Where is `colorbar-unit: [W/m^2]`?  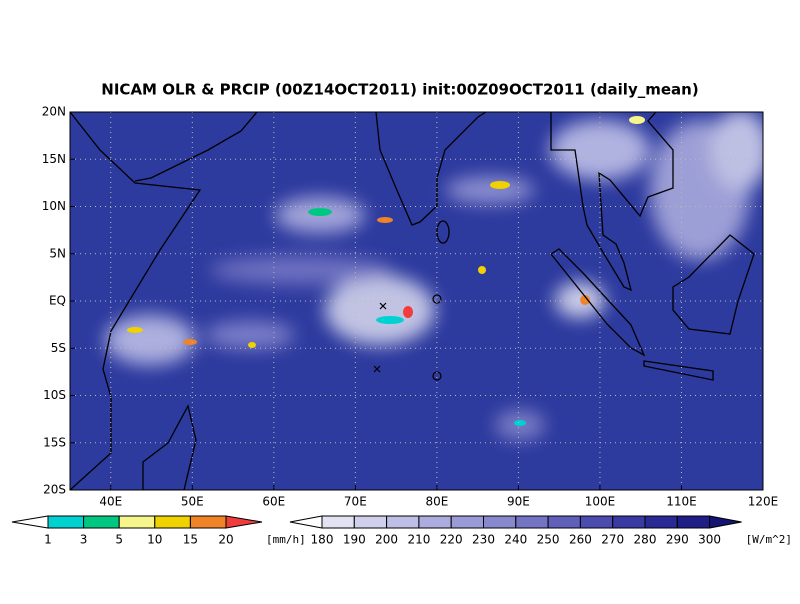 colorbar-unit: [W/m^2] is located at coordinates (769, 539).